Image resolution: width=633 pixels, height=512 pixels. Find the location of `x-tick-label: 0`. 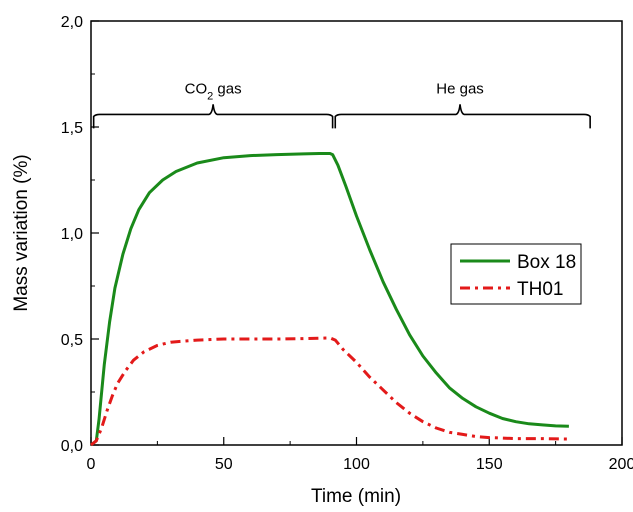

x-tick-label: 0 is located at coordinates (91, 464).